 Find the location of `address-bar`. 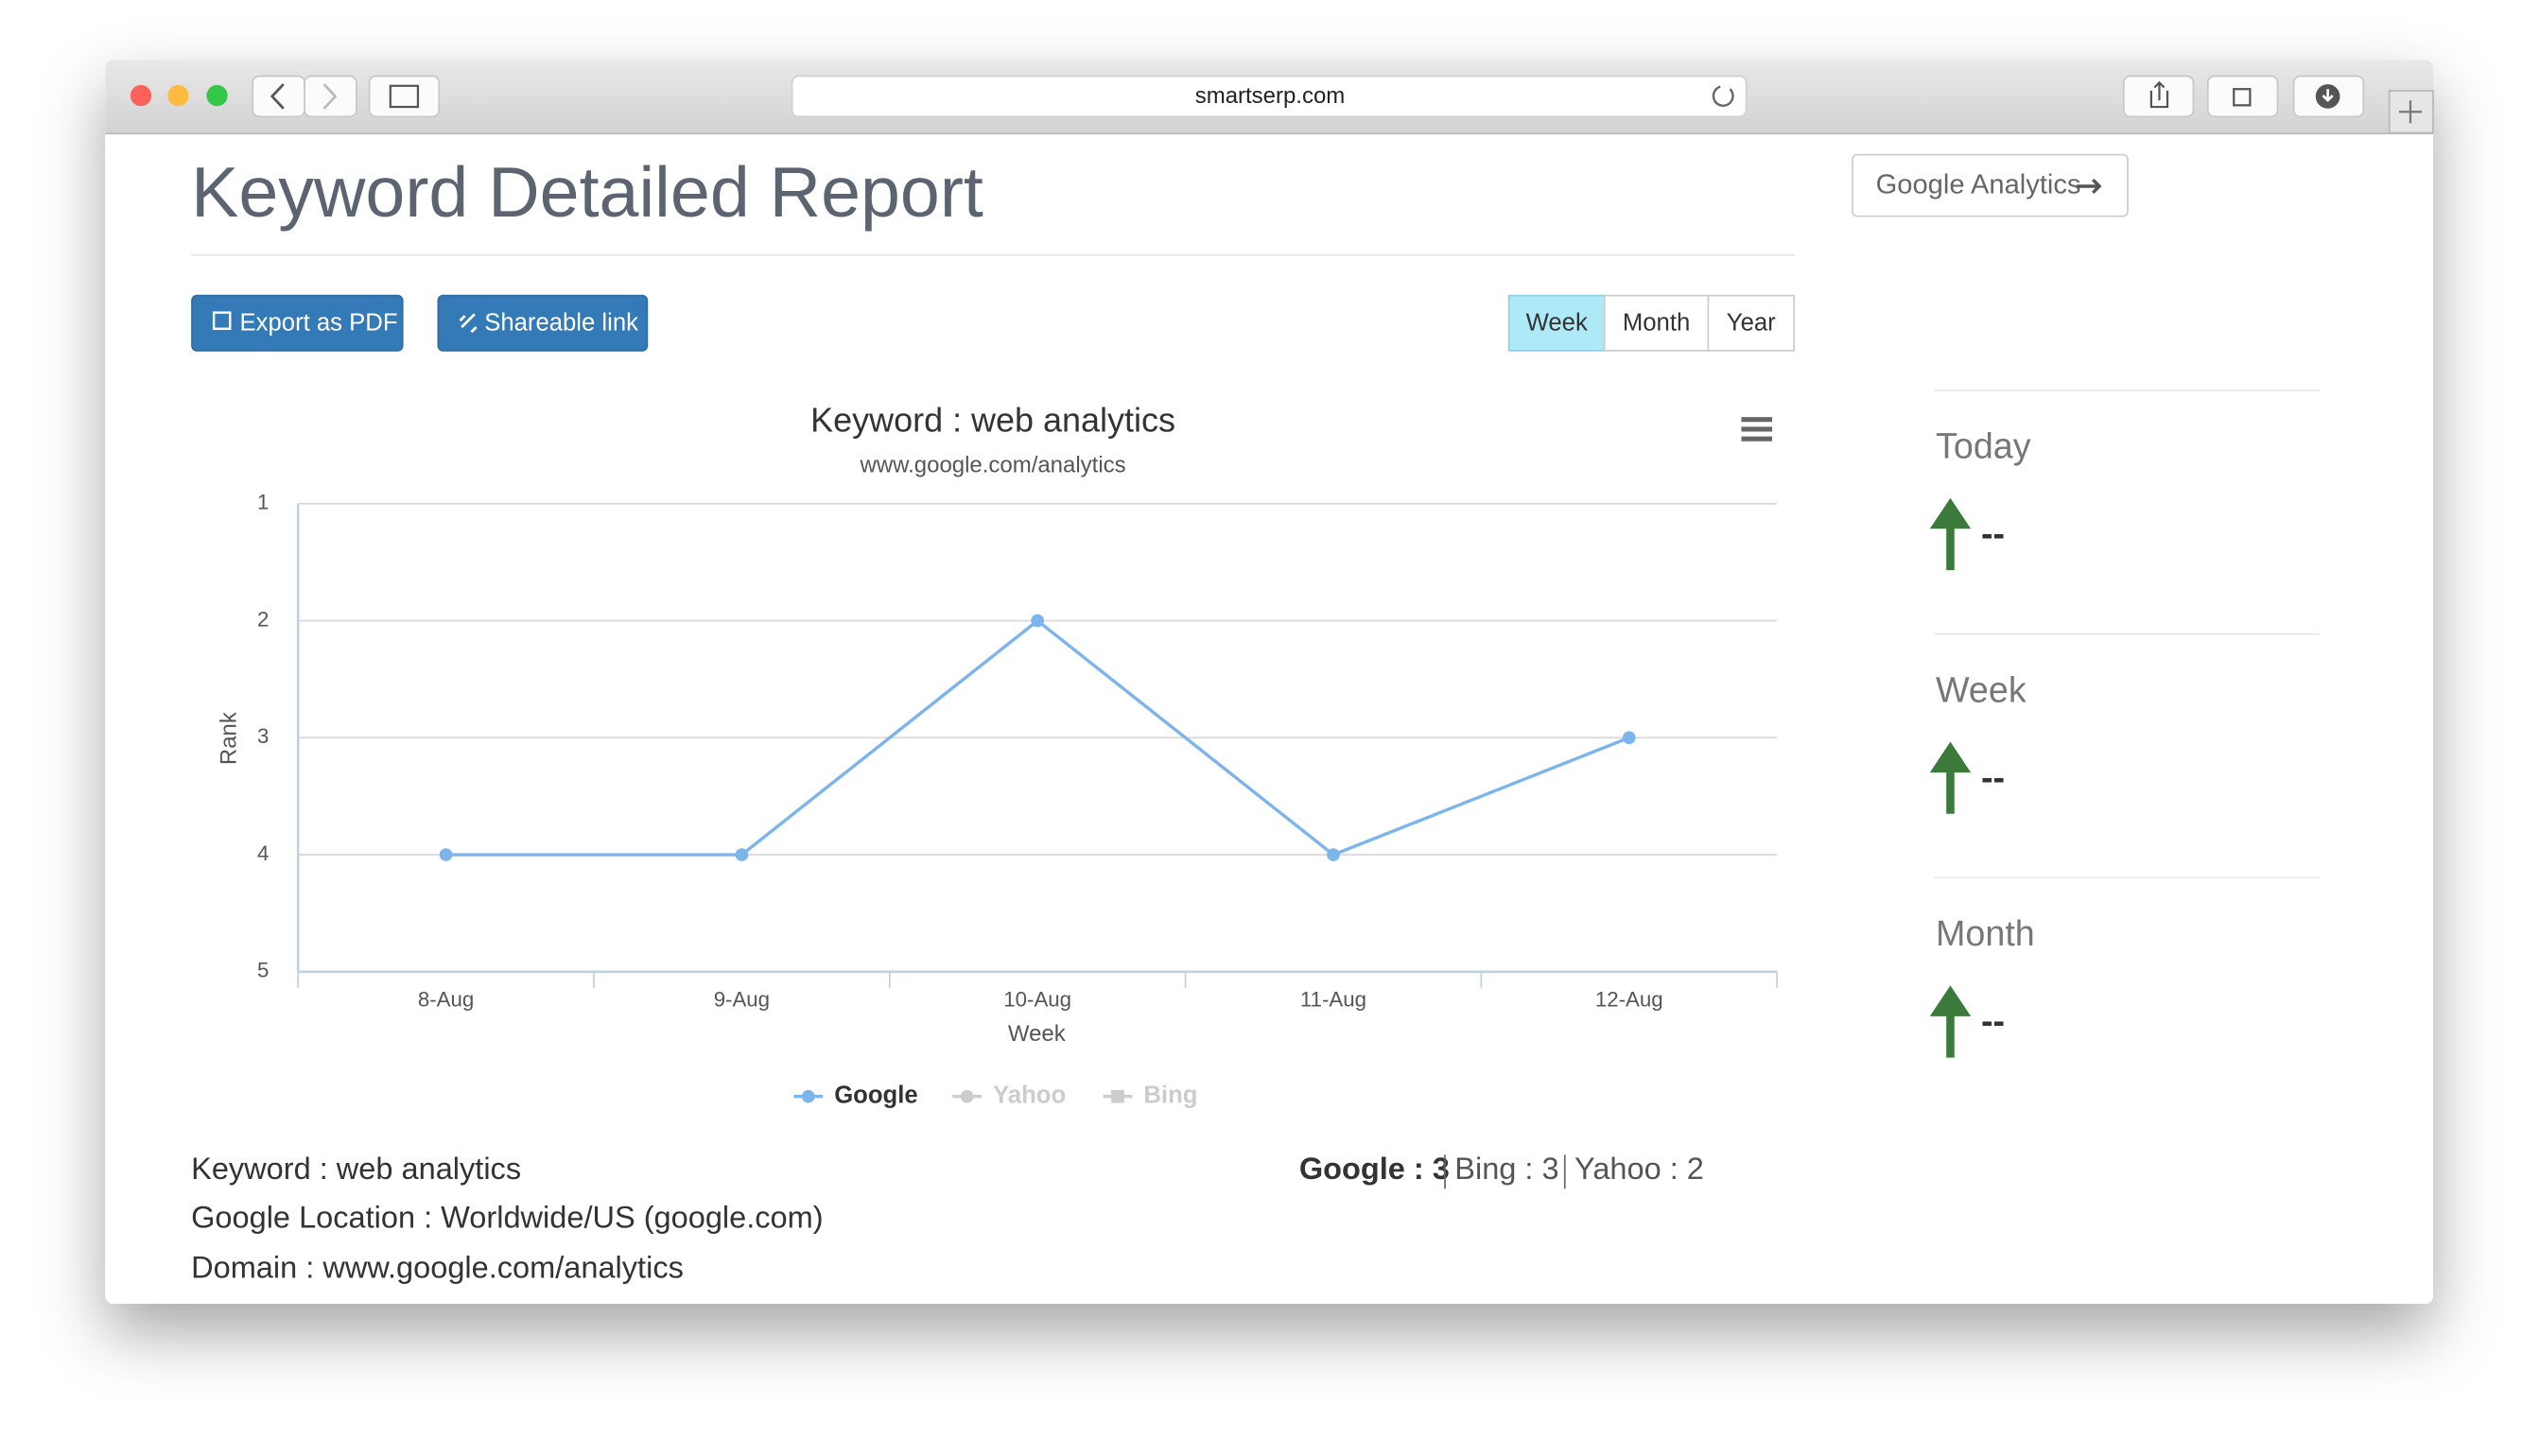

address-bar is located at coordinates (1270, 96).